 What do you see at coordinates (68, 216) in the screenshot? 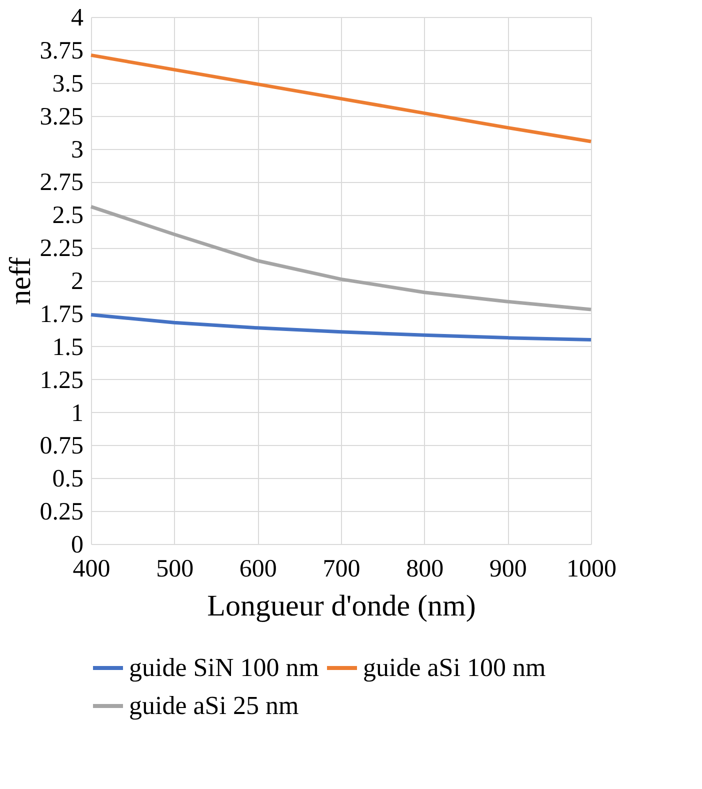
I see `y-tick-label: 2.5` at bounding box center [68, 216].